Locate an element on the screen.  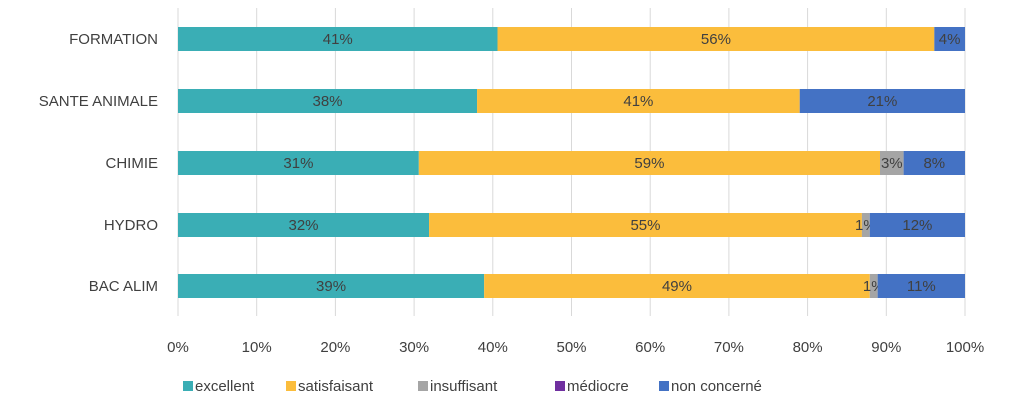
legend-label: non concerné is located at coordinates (716, 386).